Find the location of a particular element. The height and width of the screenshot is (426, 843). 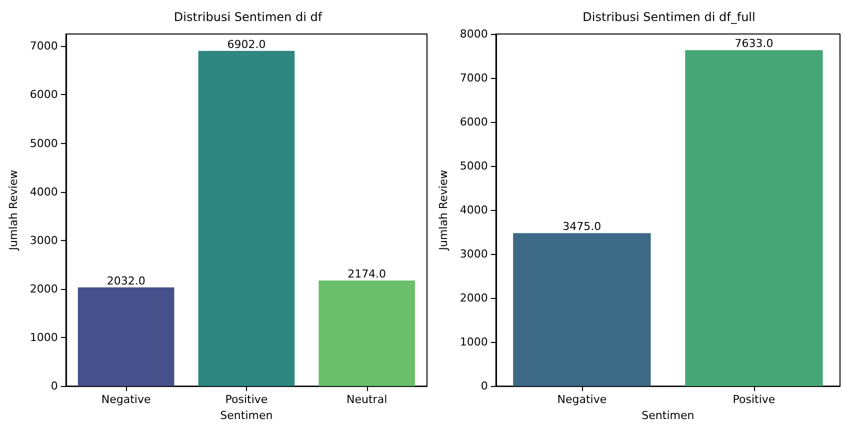

chart-title: Distribusi Sentimen di df_full is located at coordinates (669, 17).